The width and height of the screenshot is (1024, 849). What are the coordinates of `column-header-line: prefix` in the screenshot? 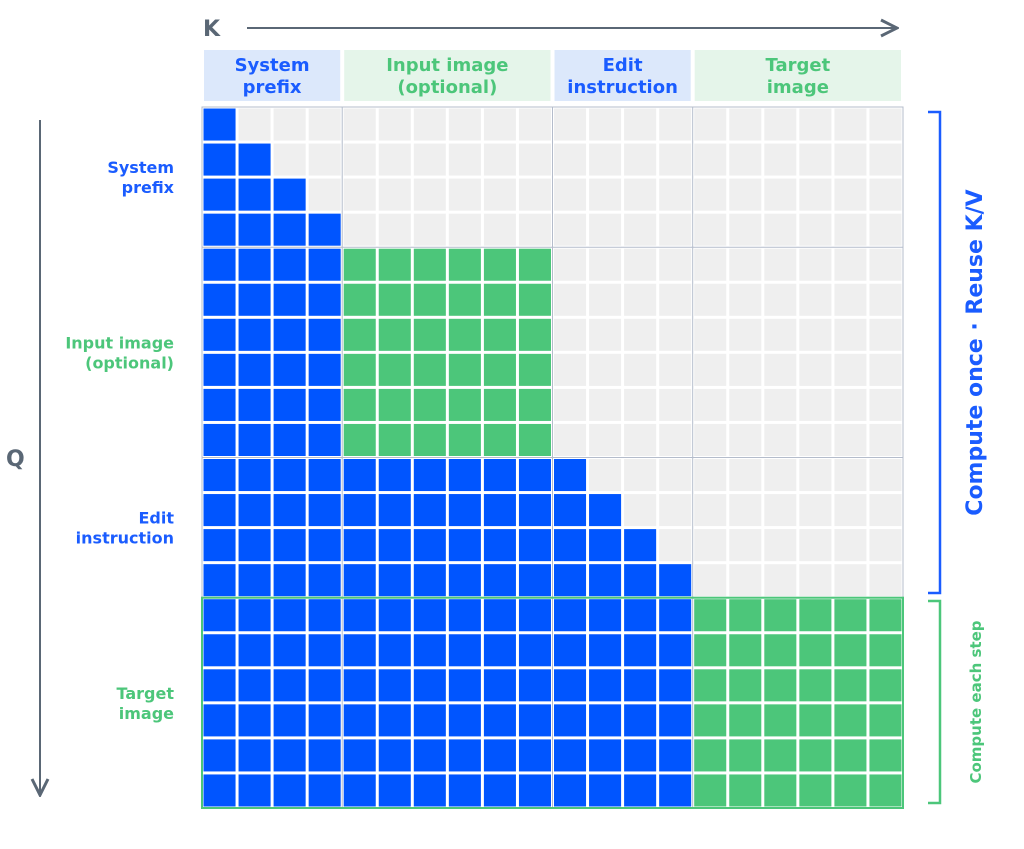 It's located at (272, 87).